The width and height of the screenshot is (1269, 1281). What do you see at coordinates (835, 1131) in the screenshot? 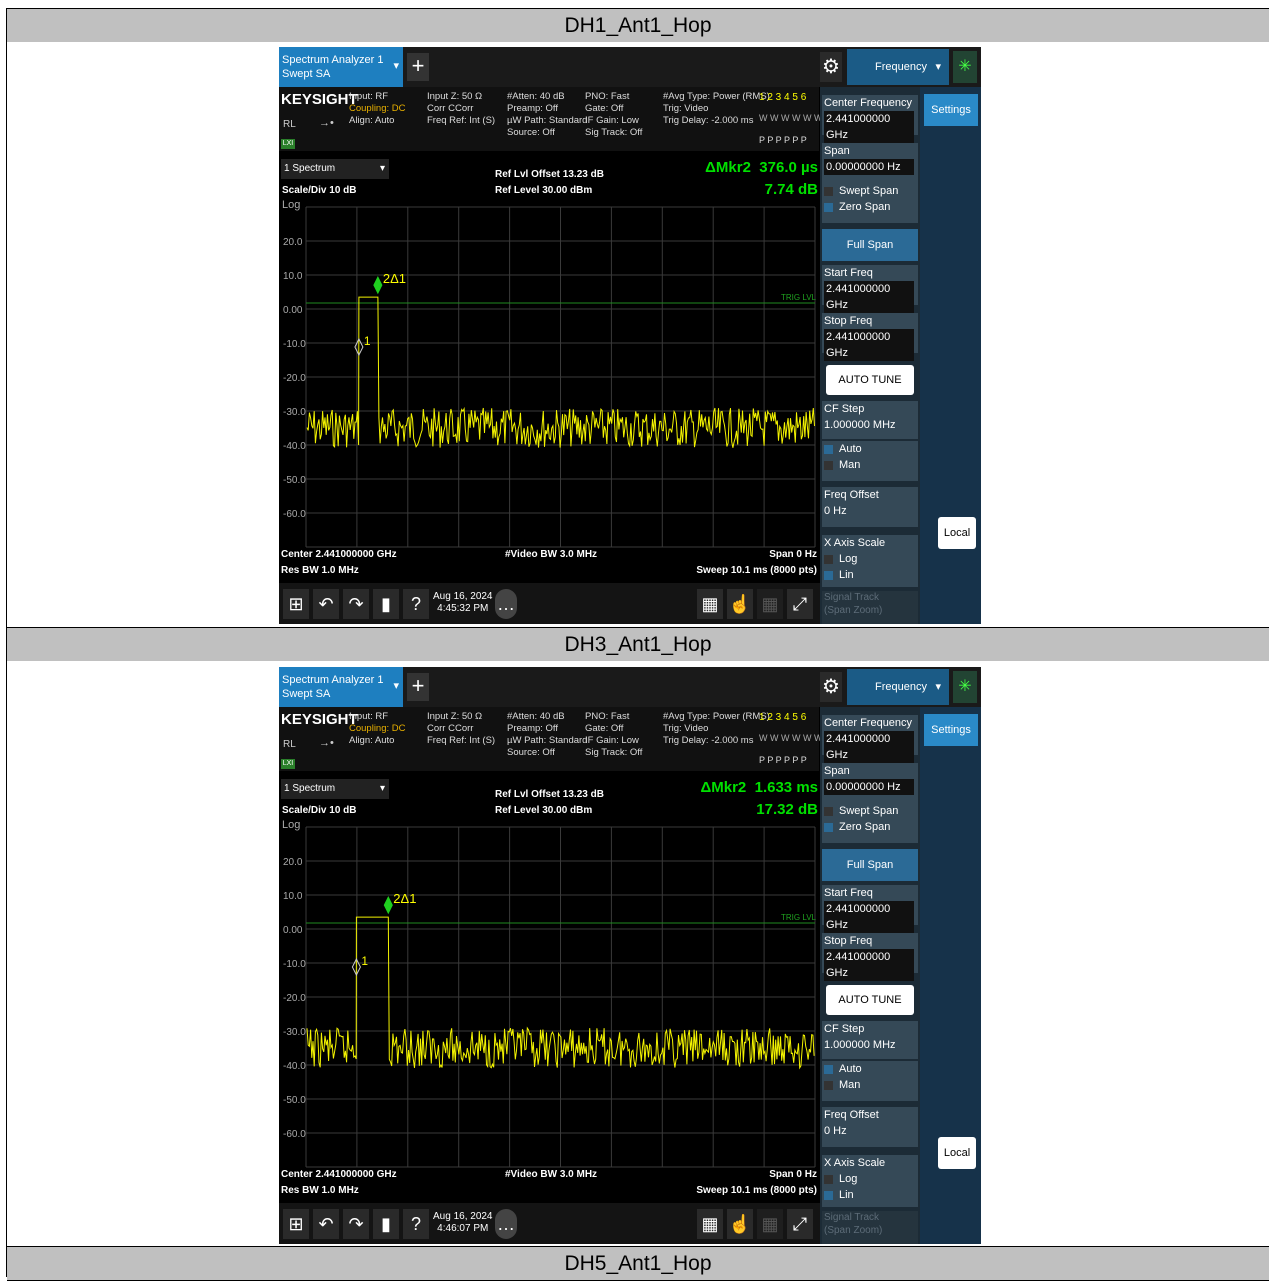
I see `freq-offset-value: 0 Hz` at bounding box center [835, 1131].